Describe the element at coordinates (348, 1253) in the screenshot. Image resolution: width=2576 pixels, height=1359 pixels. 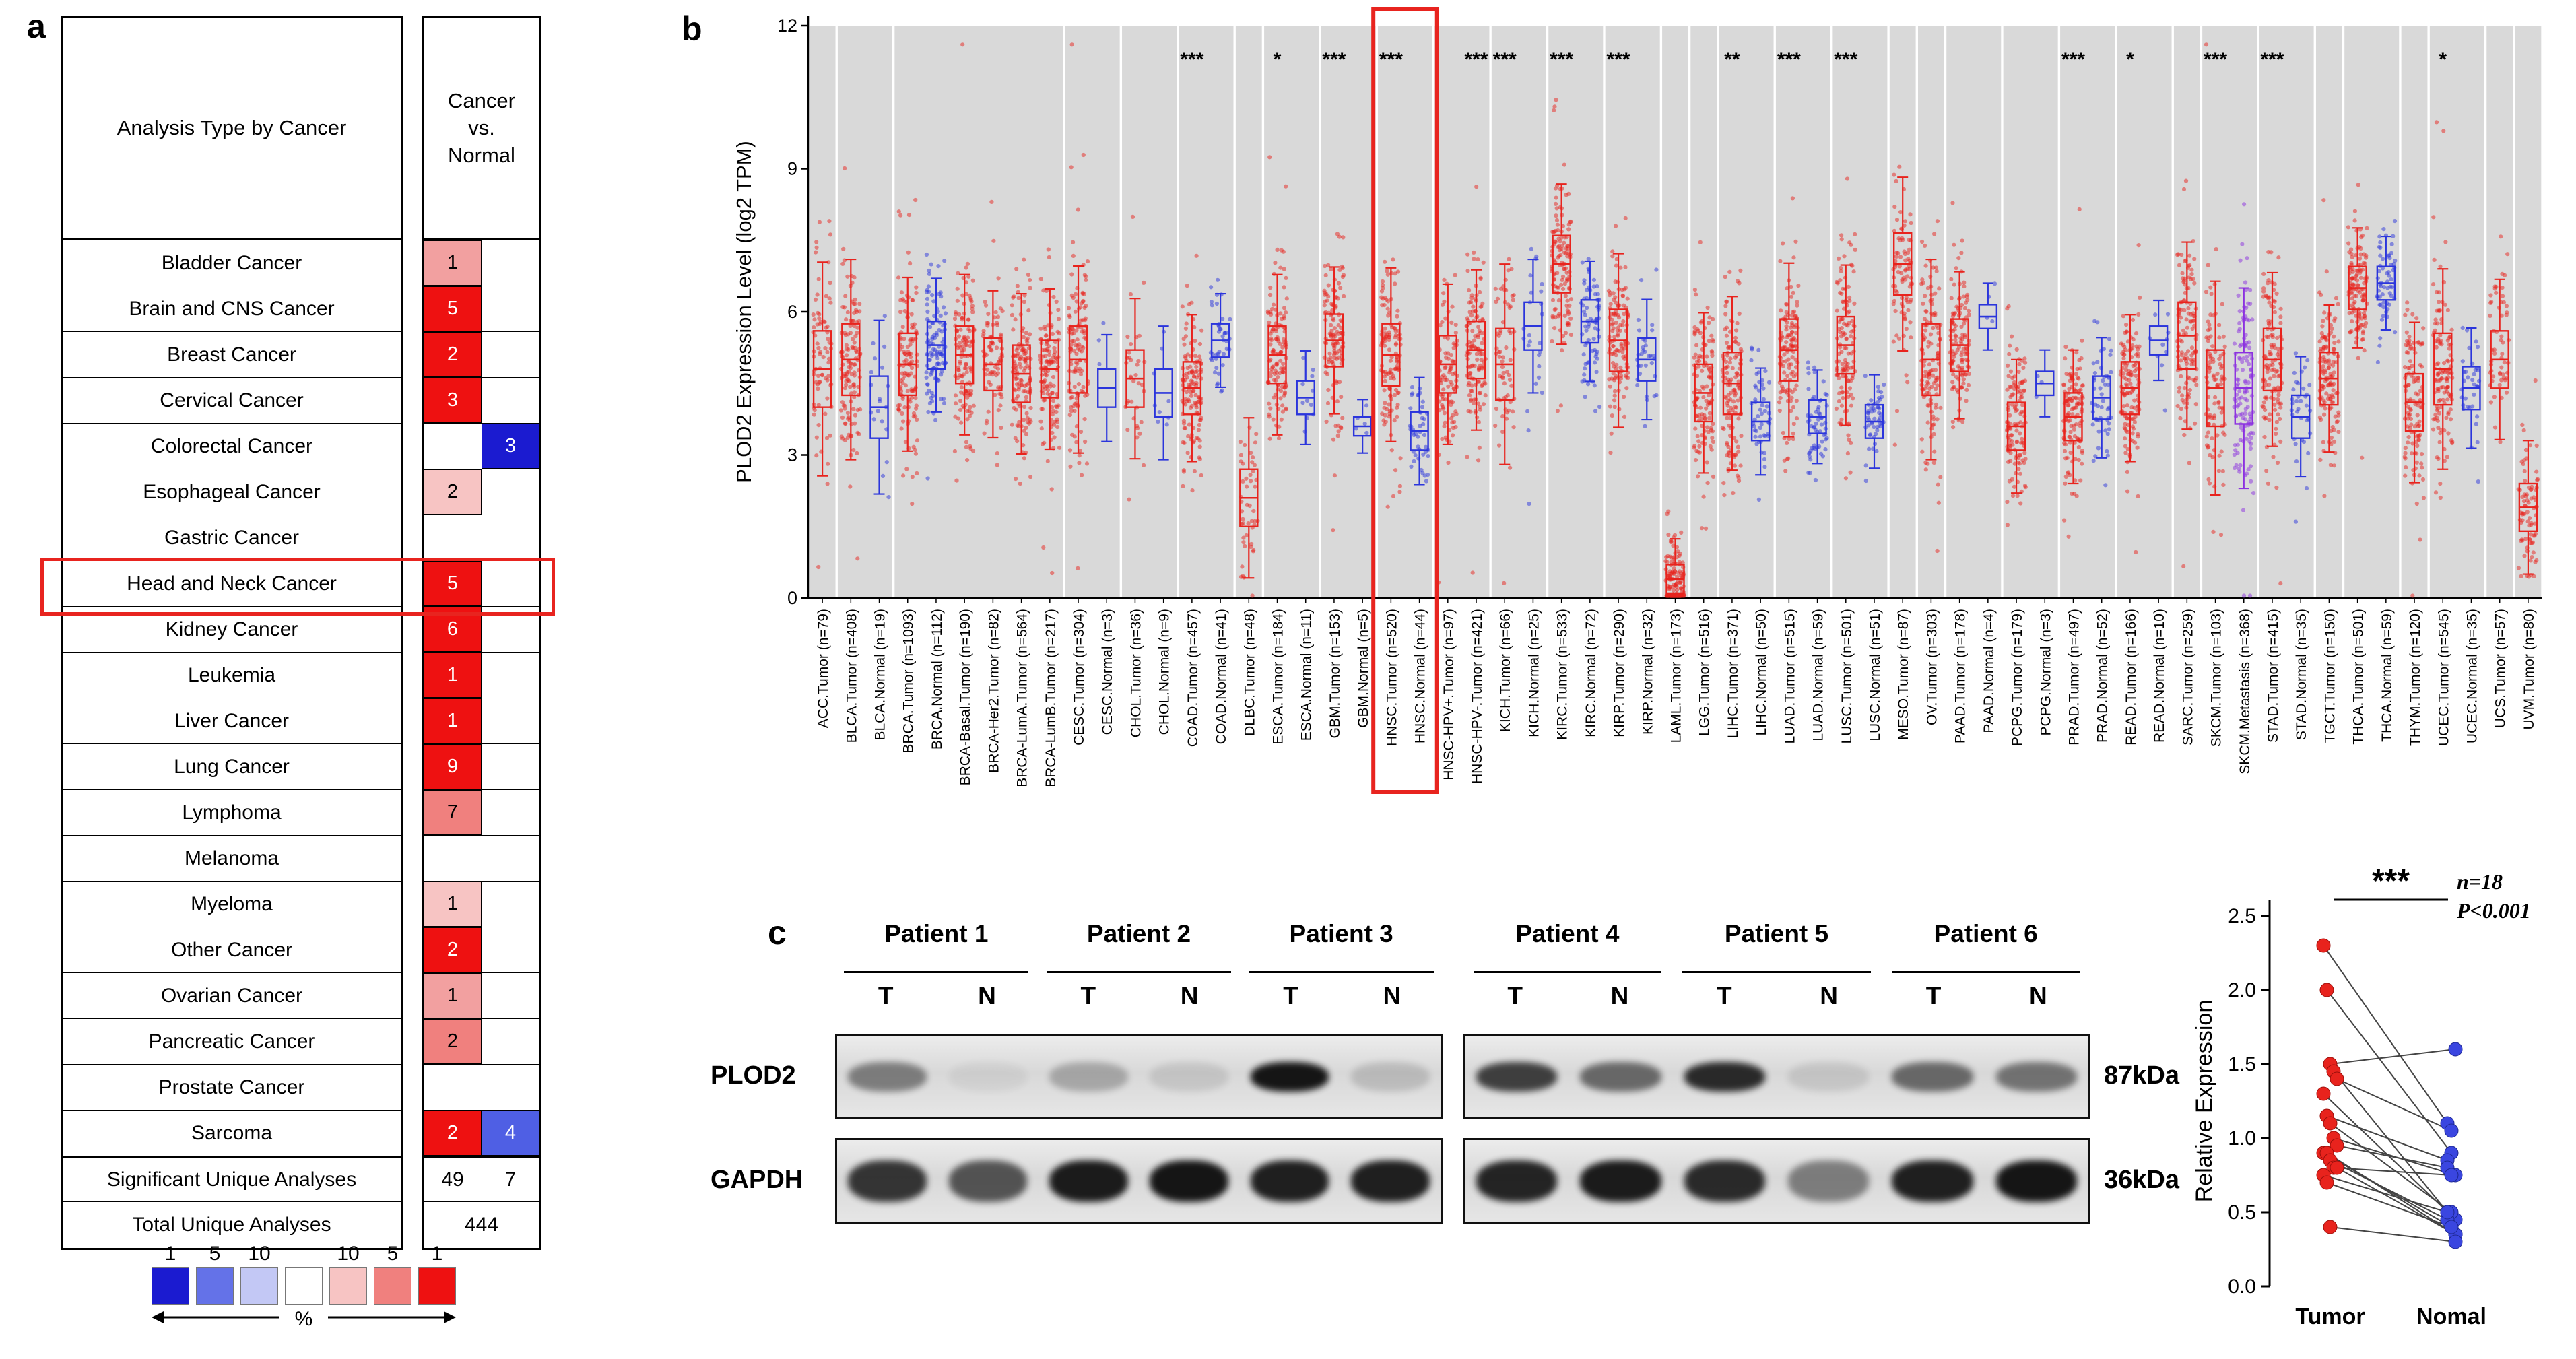
I see `legend-number: 10` at that location.